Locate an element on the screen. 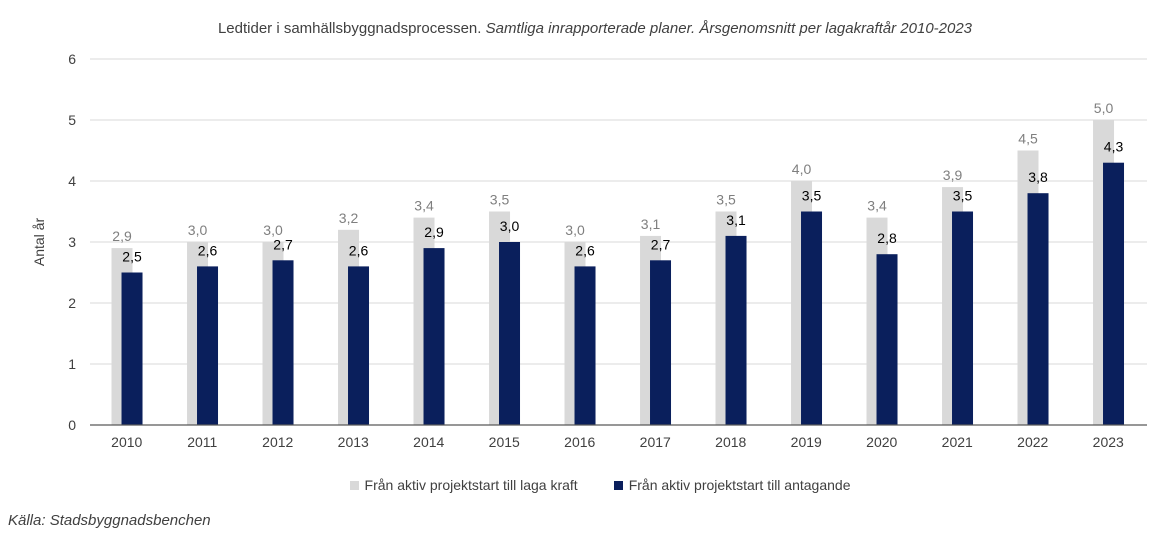 This screenshot has height=533, width=1153. x-tick-label: 2018 is located at coordinates (730, 442).